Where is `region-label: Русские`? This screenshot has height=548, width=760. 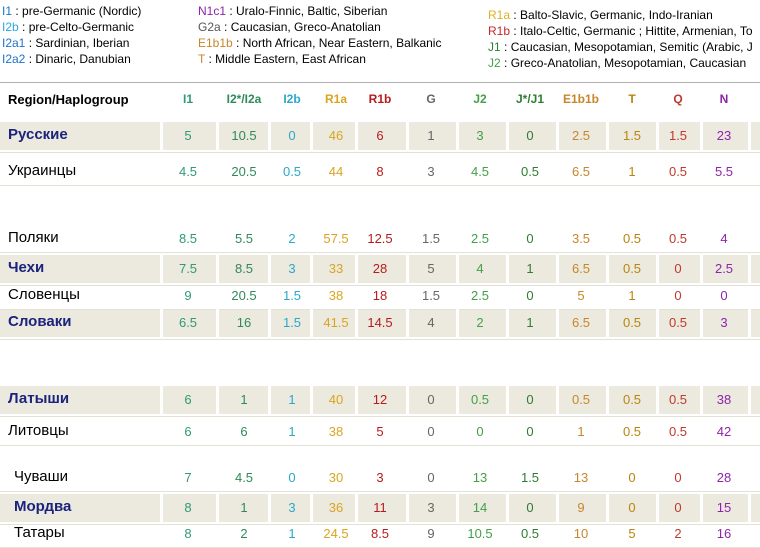
region-label: Русские is located at coordinates (38, 134).